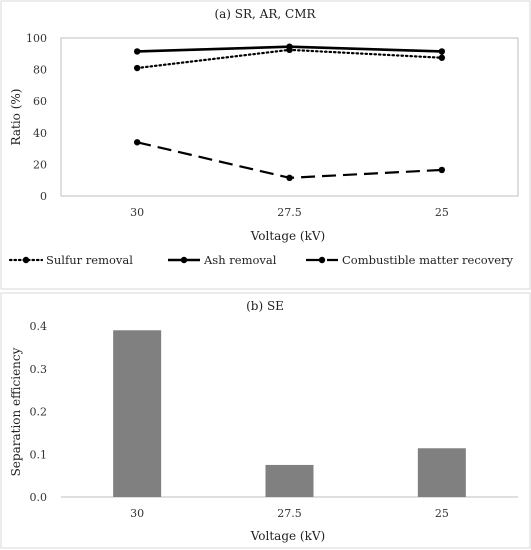  I want to click on chart-a-y-axis-label: Ratio (%), so click(16, 117).